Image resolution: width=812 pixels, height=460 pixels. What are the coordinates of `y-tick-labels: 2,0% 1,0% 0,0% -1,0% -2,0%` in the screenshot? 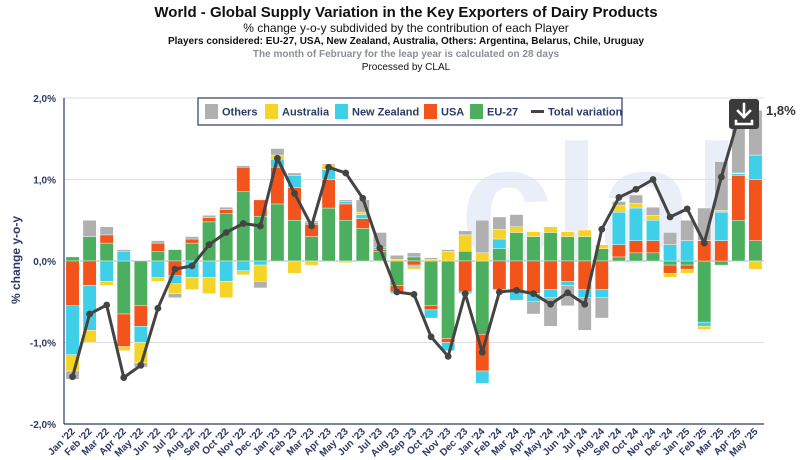 It's located at (43, 262).